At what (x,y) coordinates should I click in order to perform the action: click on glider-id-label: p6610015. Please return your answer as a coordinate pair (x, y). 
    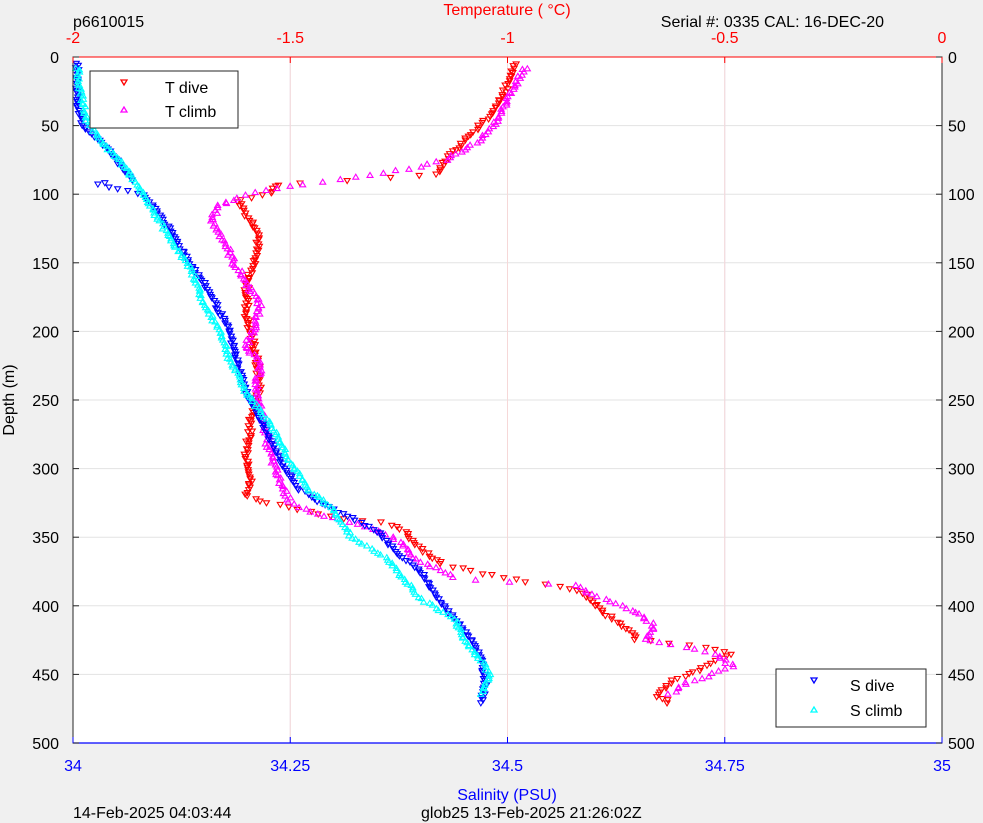
    Looking at the image, I should click on (108, 22).